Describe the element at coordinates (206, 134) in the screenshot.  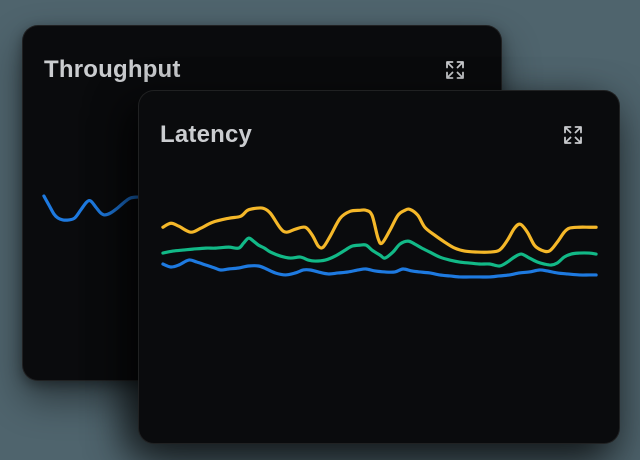
I see `latency-panel-title: Latency` at that location.